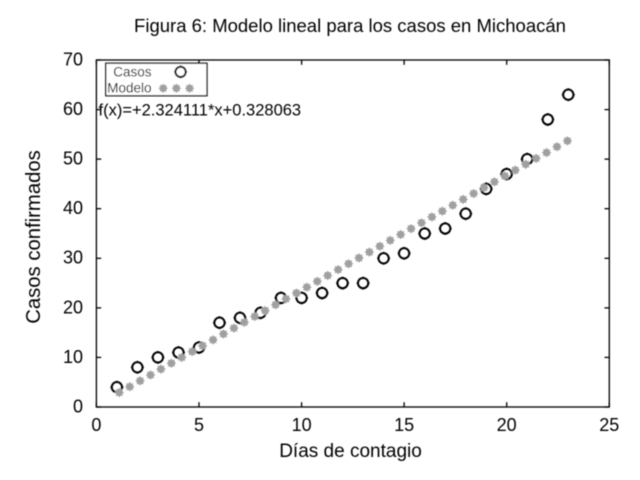 The height and width of the screenshot is (480, 640). What do you see at coordinates (132, 72) in the screenshot?
I see `svg-text: Casos` at bounding box center [132, 72].